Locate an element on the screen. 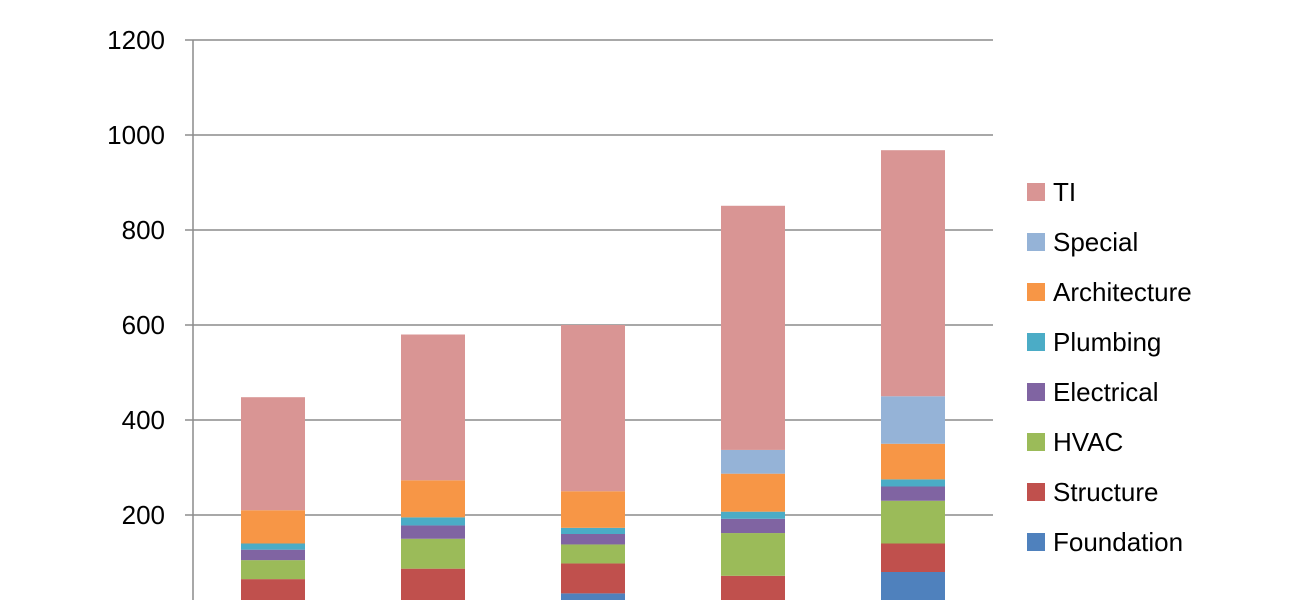  legend-label: HVAC is located at coordinates (1088, 442).